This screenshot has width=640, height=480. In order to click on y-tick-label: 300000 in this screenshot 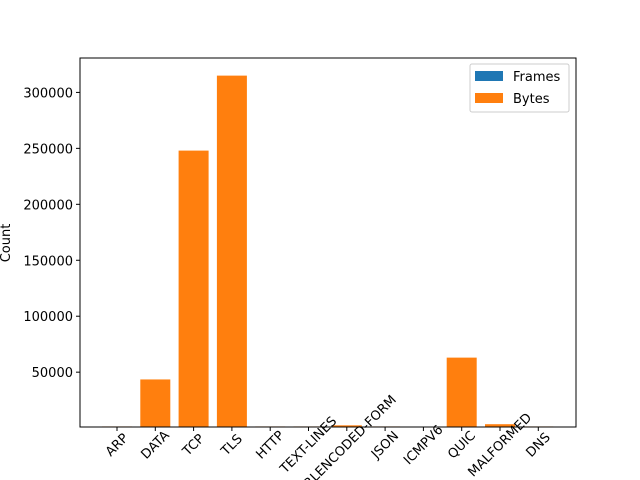, I will do `click(48, 93)`.